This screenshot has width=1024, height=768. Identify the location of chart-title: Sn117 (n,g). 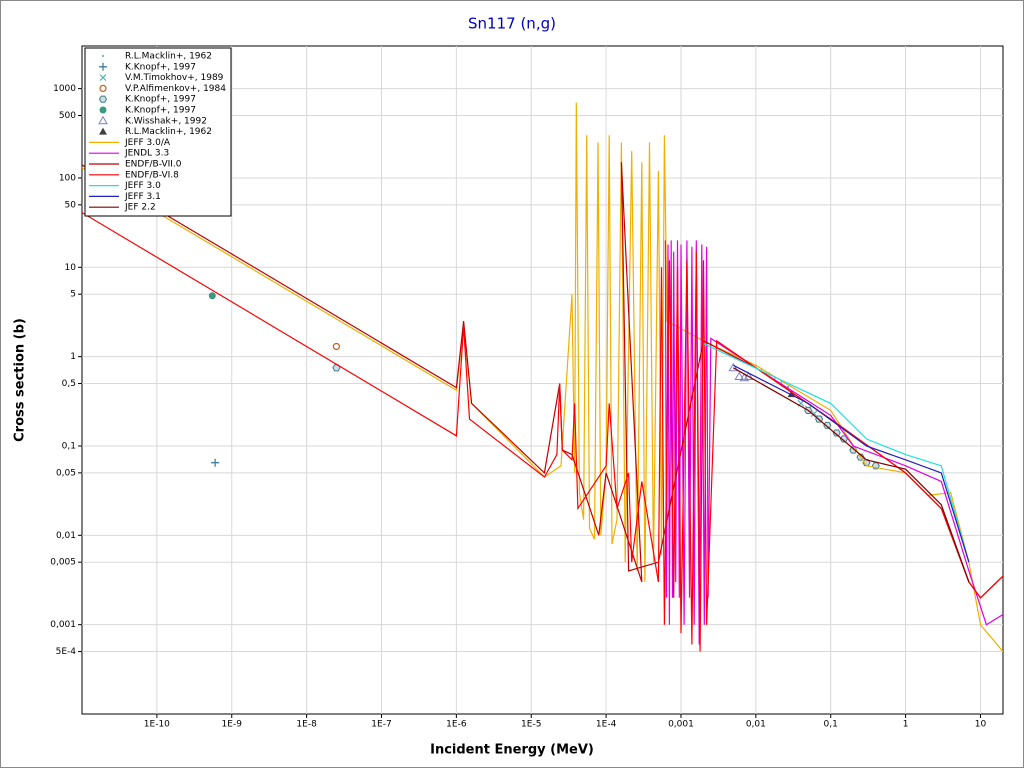
(512, 24).